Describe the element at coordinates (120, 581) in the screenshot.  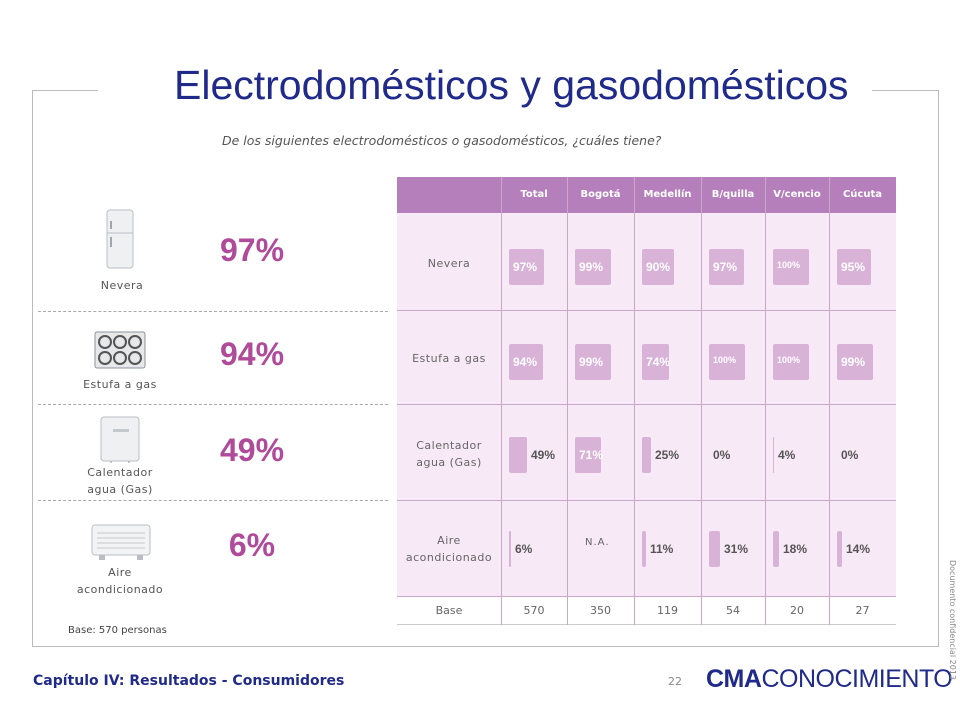
I see `summary-label-aire: Aire acondicionado` at that location.